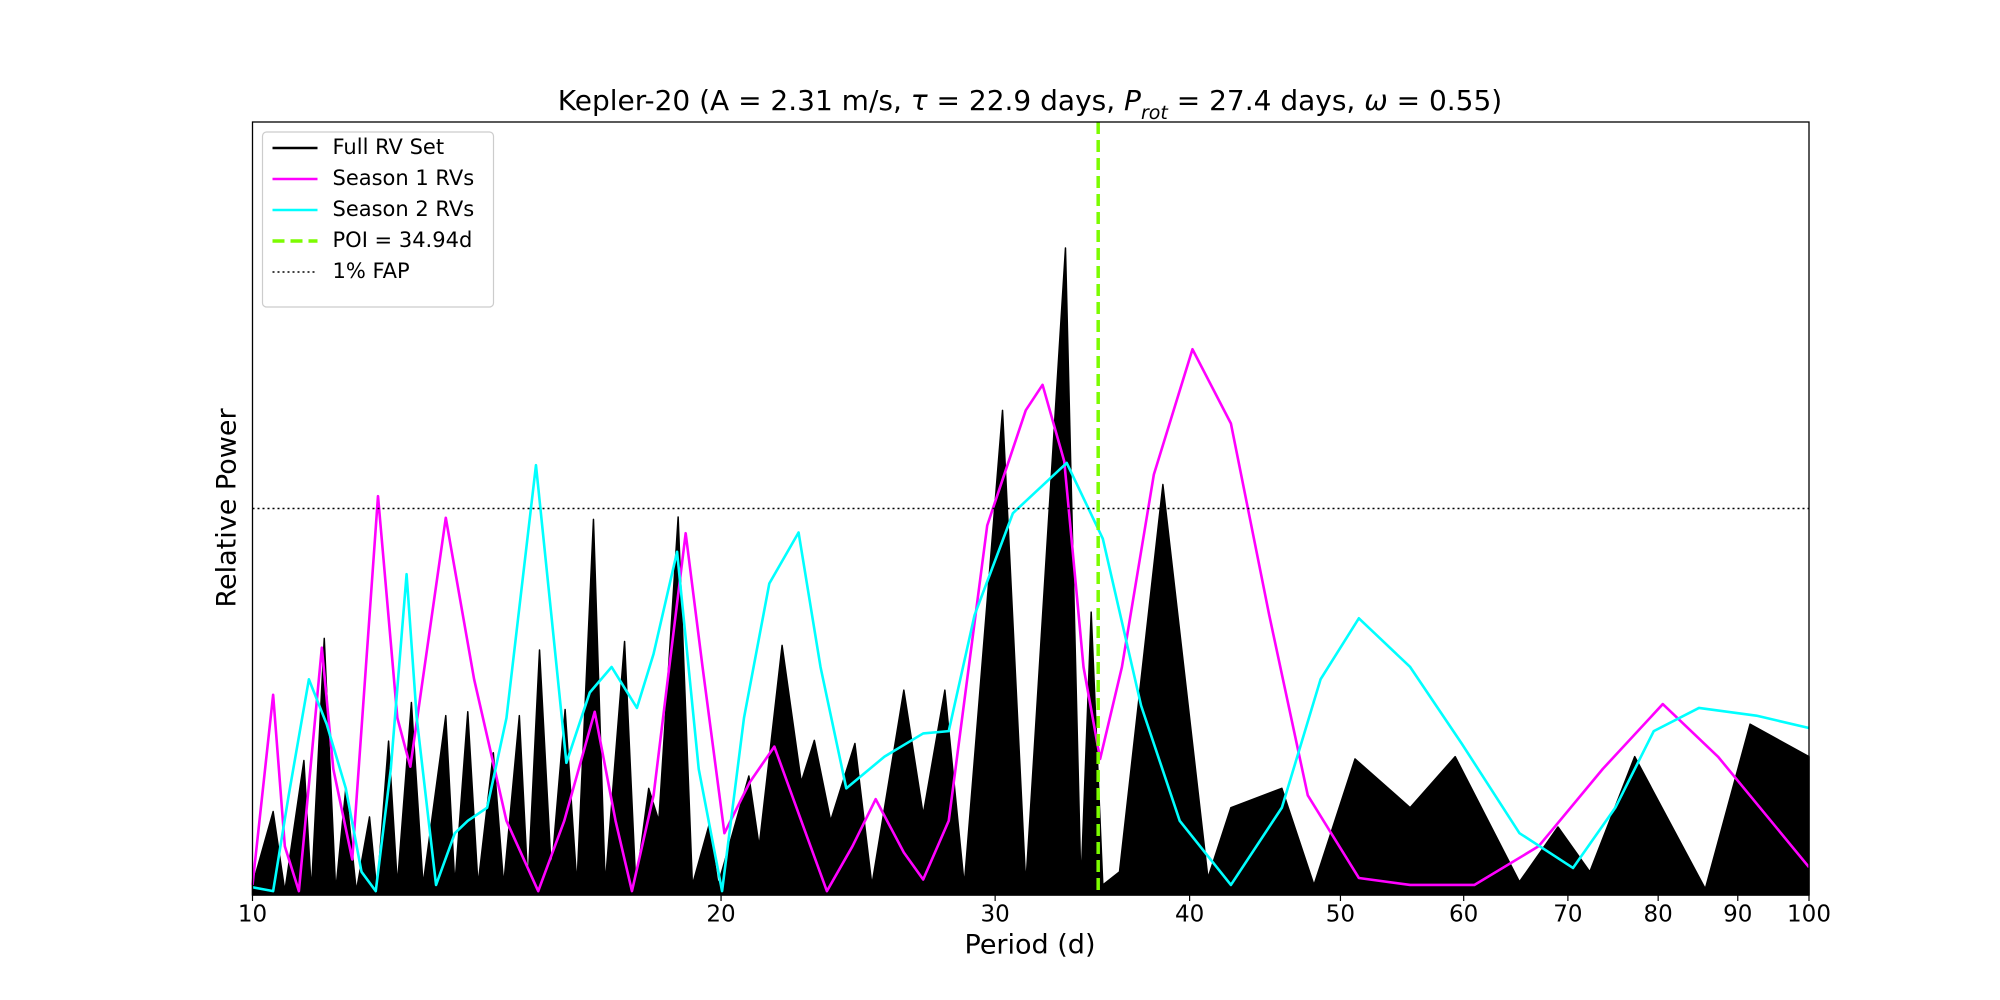 The height and width of the screenshot is (1000, 2000). What do you see at coordinates (404, 178) in the screenshot?
I see `legend-label: Season 1 RVs` at bounding box center [404, 178].